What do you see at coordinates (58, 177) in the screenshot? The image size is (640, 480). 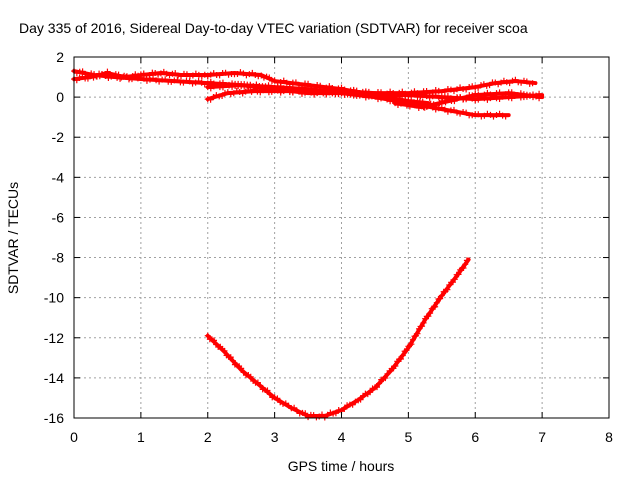 I see `y-tick-label-6: -4` at bounding box center [58, 177].